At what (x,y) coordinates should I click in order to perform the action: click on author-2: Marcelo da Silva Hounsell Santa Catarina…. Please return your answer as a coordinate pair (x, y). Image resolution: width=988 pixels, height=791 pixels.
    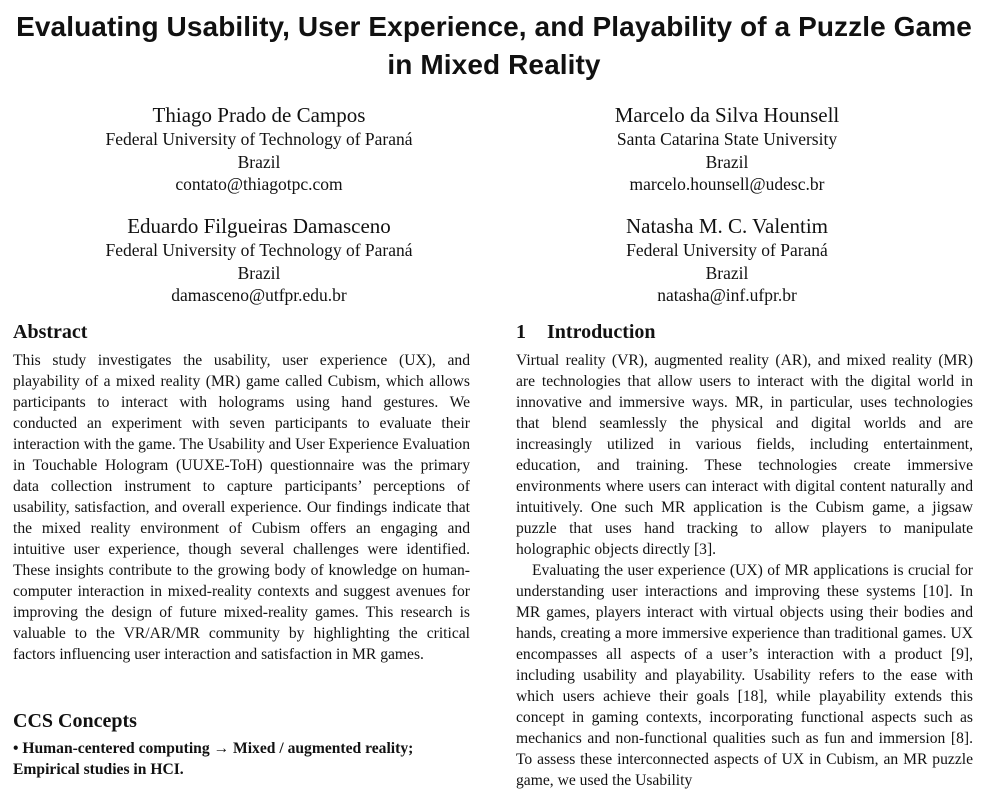
    Looking at the image, I should click on (727, 149).